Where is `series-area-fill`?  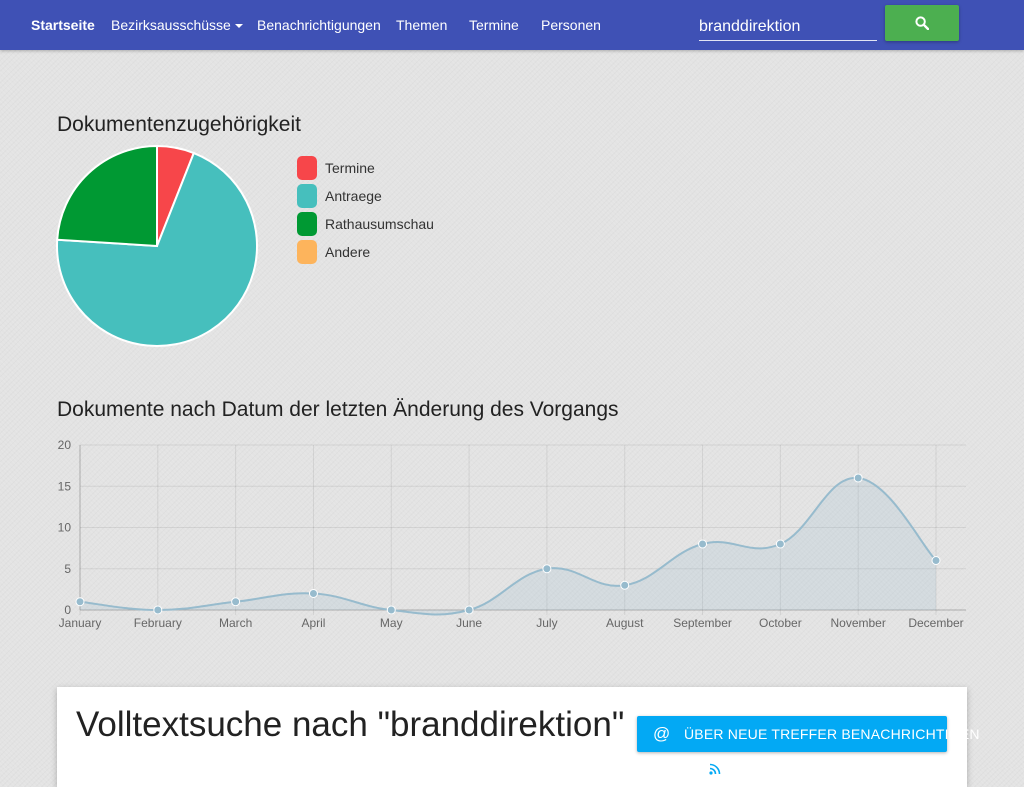
series-area-fill is located at coordinates (508, 546).